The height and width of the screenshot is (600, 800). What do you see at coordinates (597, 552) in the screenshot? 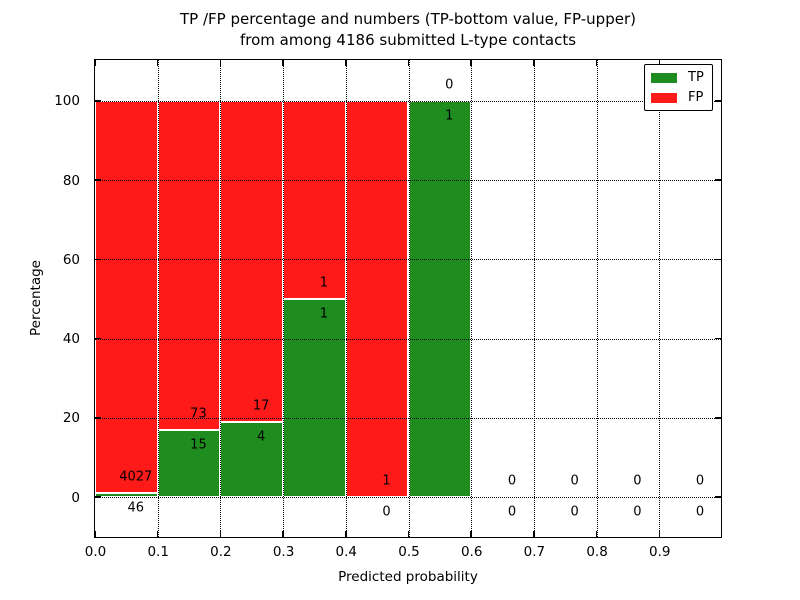
I see `x-tick-label: 0.8` at bounding box center [597, 552].